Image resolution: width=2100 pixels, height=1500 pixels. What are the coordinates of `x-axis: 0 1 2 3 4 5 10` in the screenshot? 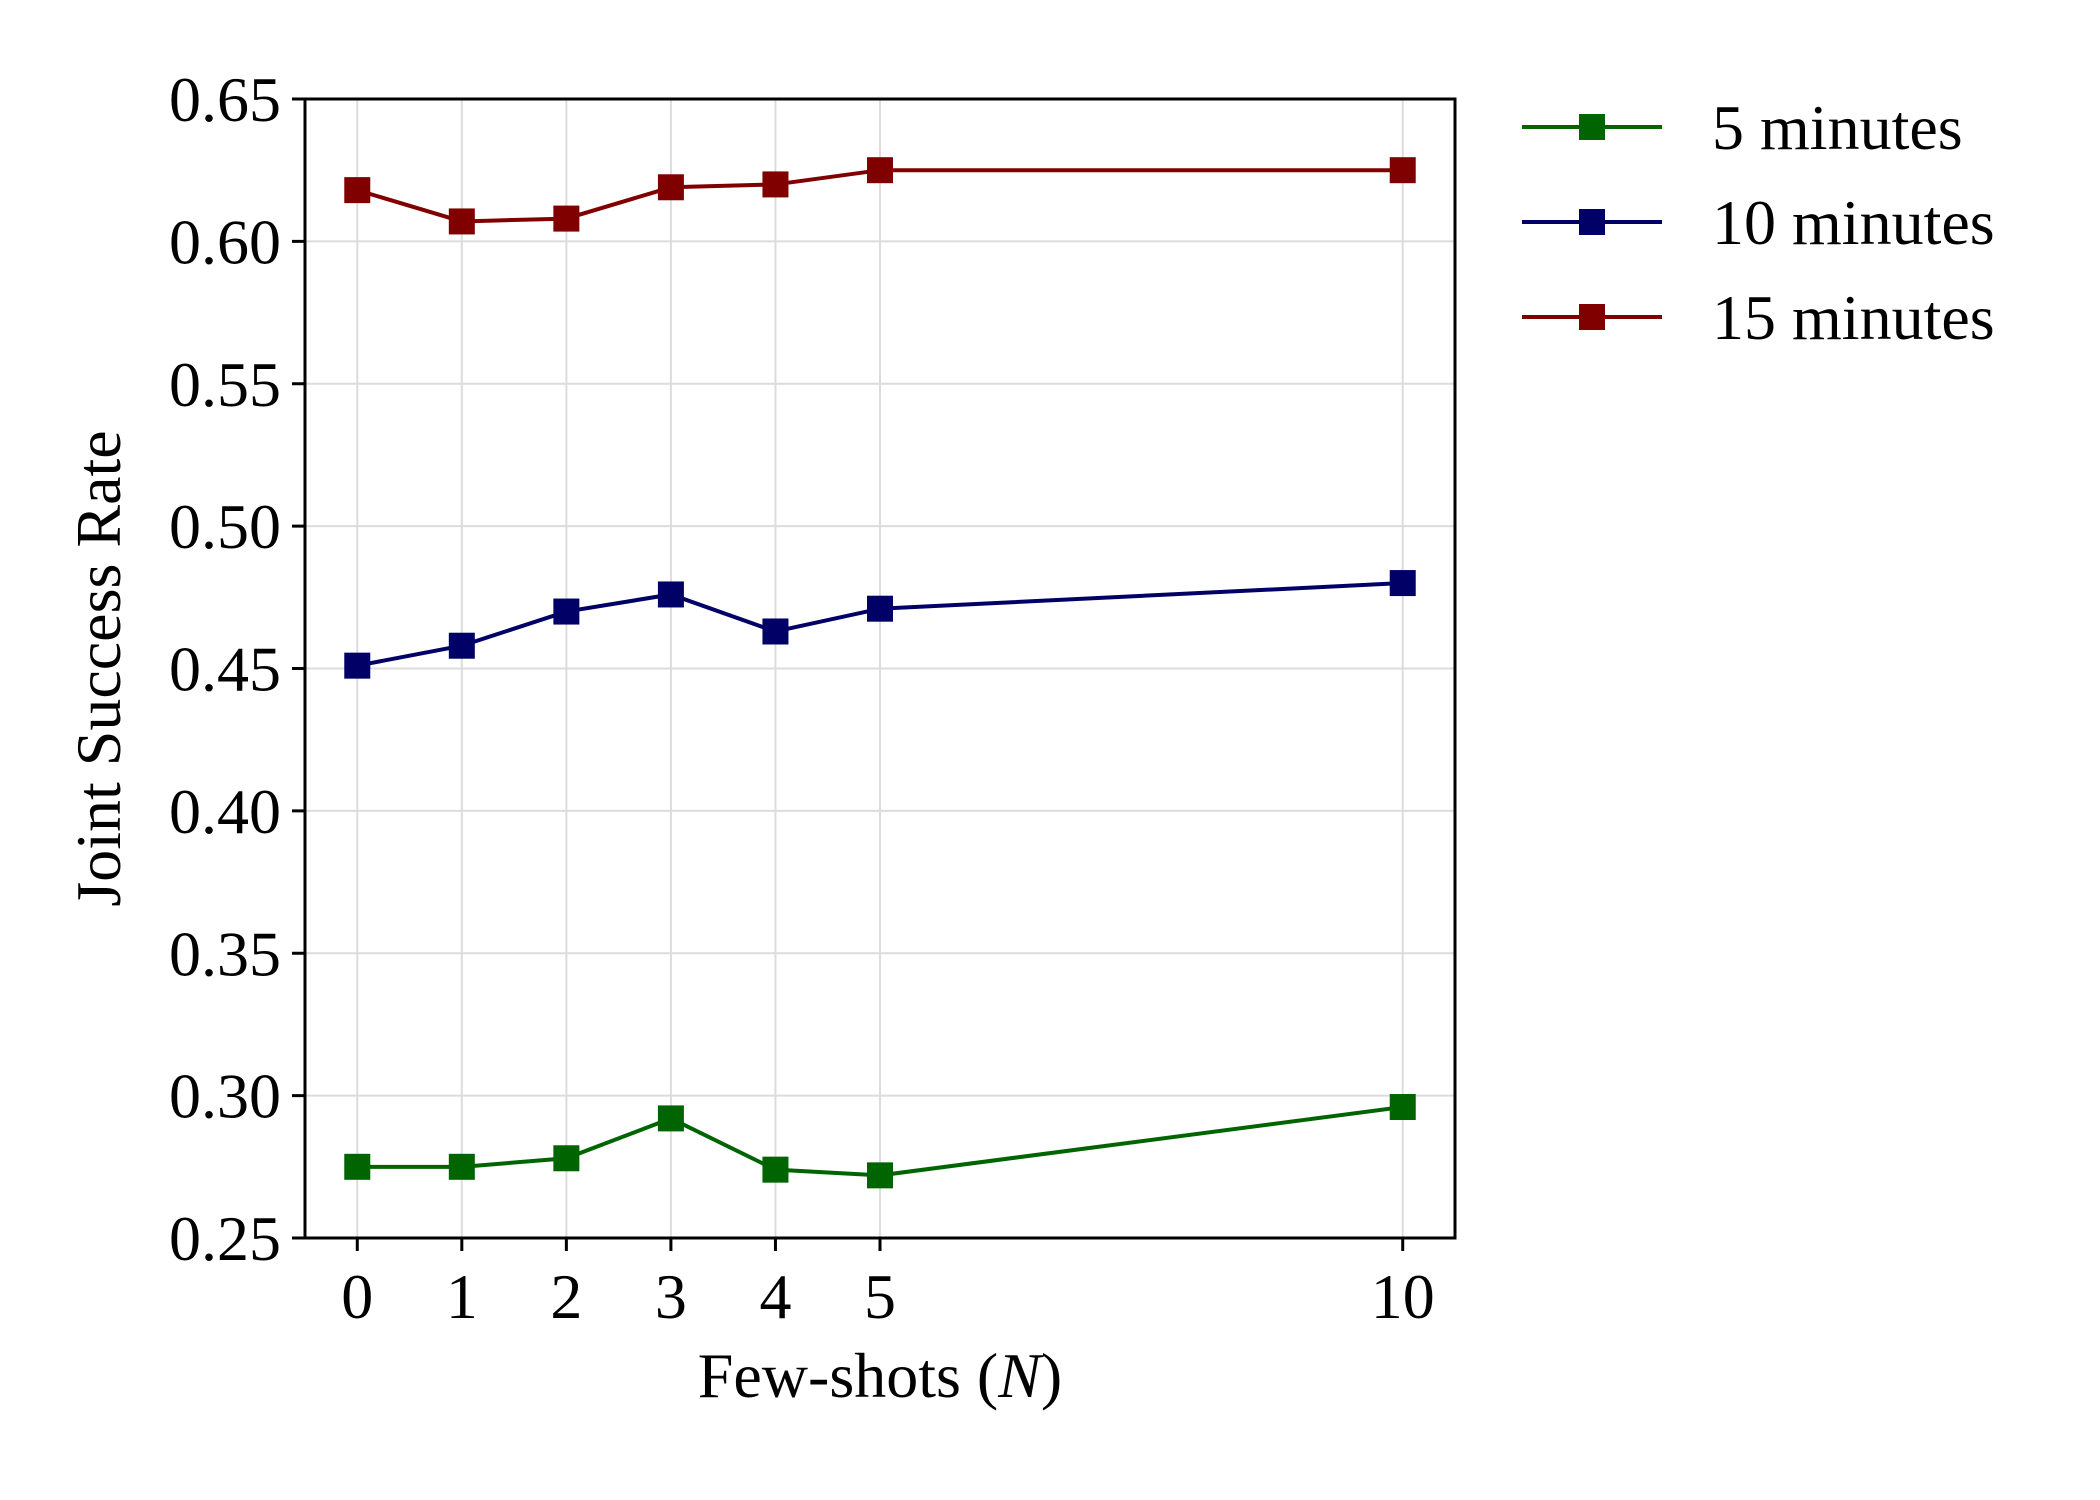 It's located at (888, 1285).